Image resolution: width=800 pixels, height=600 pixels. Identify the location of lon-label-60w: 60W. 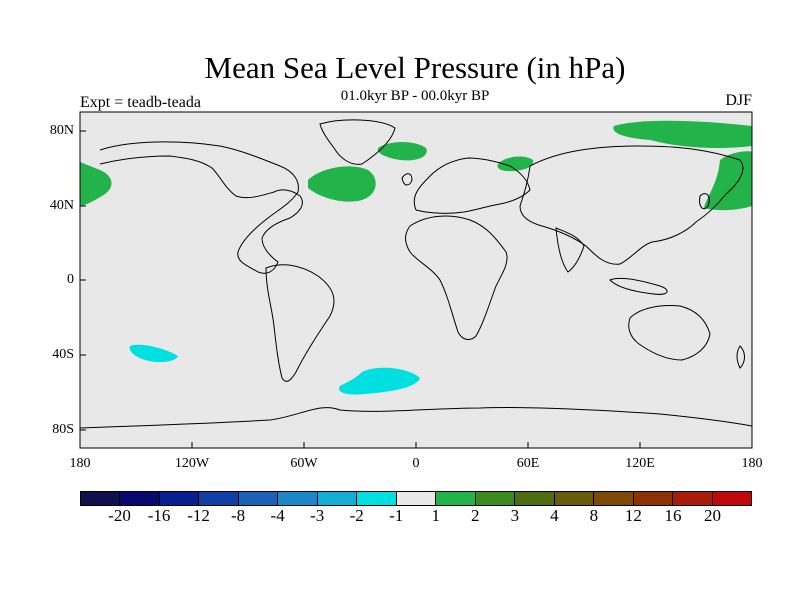
(304, 463).